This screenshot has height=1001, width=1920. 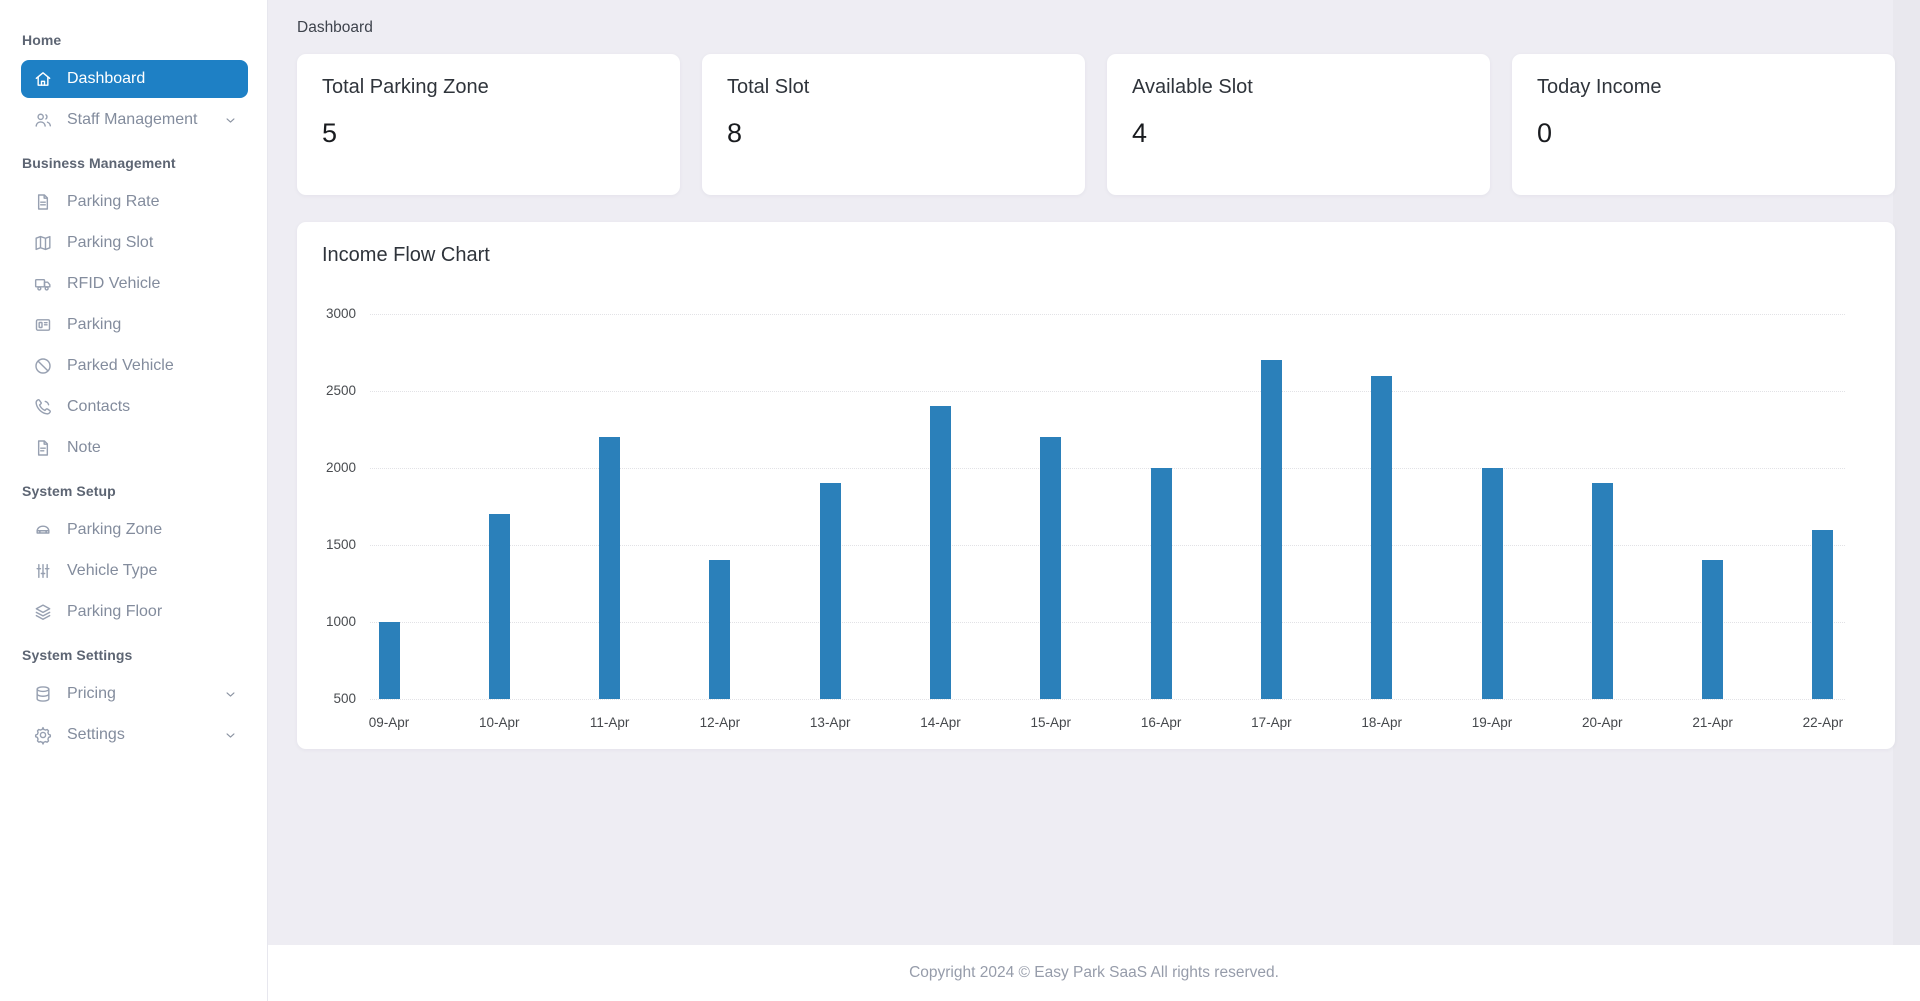 What do you see at coordinates (134, 694) in the screenshot?
I see `sidebar-item-pricing: Pricing` at bounding box center [134, 694].